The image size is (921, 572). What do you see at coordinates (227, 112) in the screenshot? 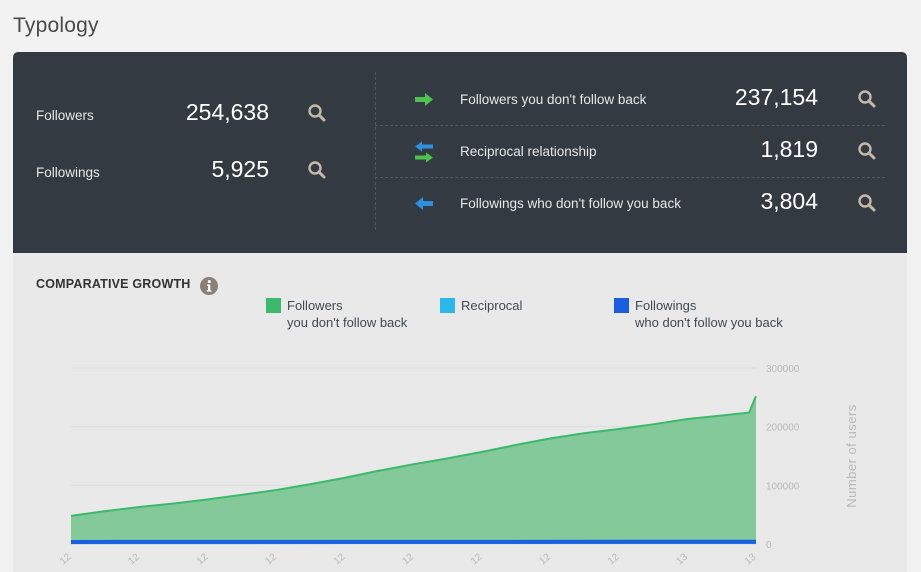
I see `followers-count: 254,638` at bounding box center [227, 112].